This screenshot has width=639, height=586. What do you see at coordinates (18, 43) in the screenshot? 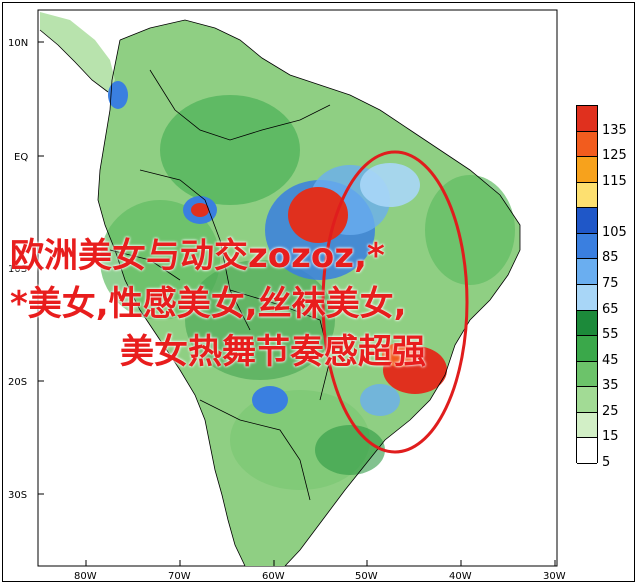
I see `lat-label-10n: 10N` at bounding box center [18, 43].